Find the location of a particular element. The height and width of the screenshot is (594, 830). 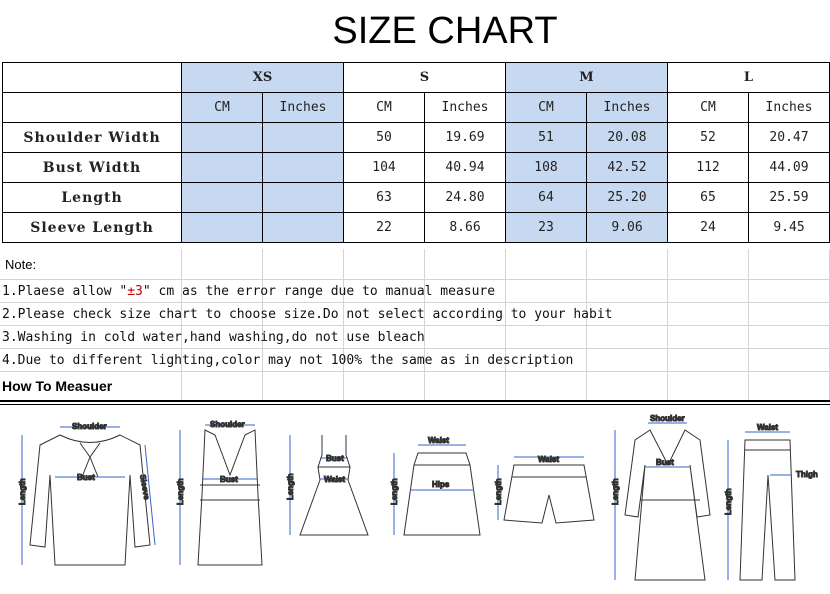

measurement-cell: 25.59 is located at coordinates (789, 197).